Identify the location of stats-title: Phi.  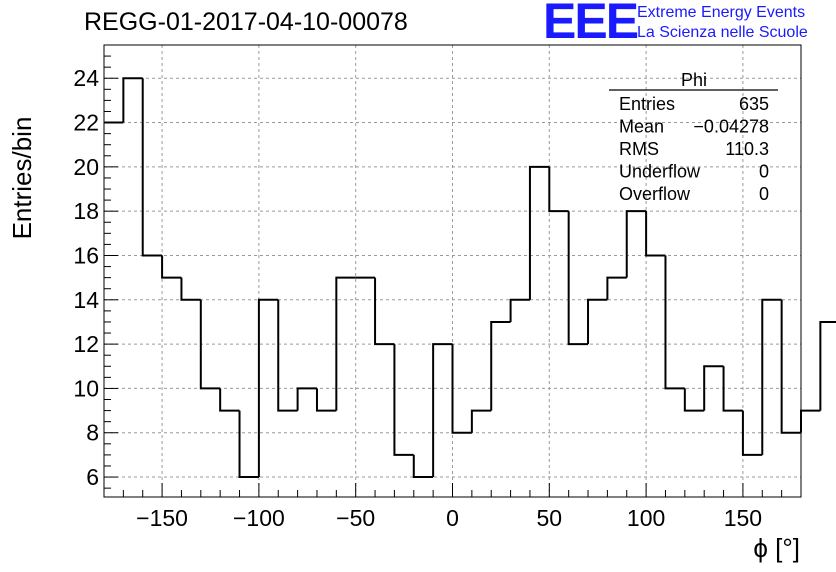
(694, 80).